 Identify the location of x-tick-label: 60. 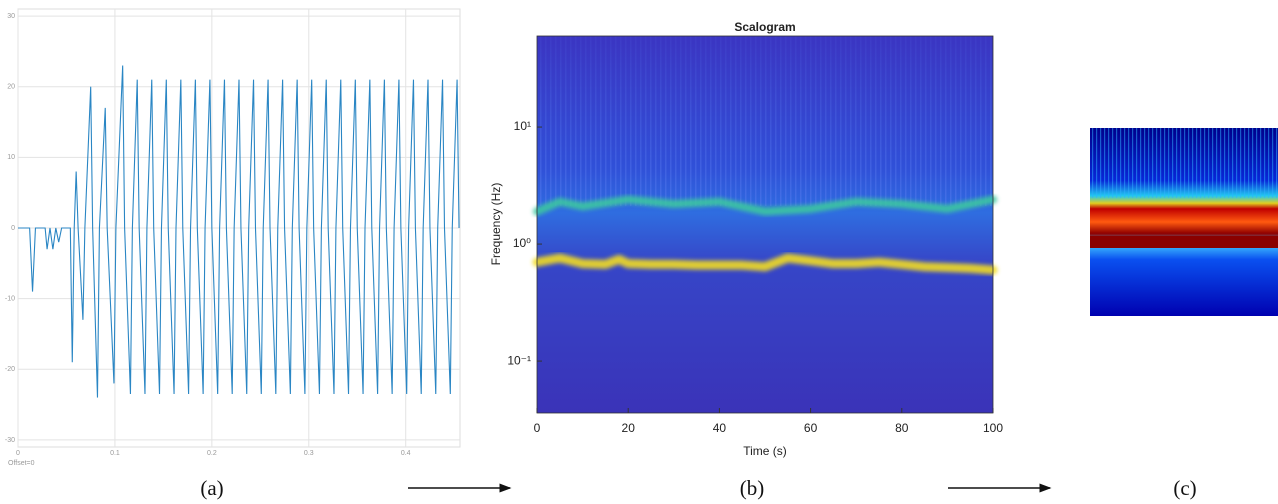
(811, 428).